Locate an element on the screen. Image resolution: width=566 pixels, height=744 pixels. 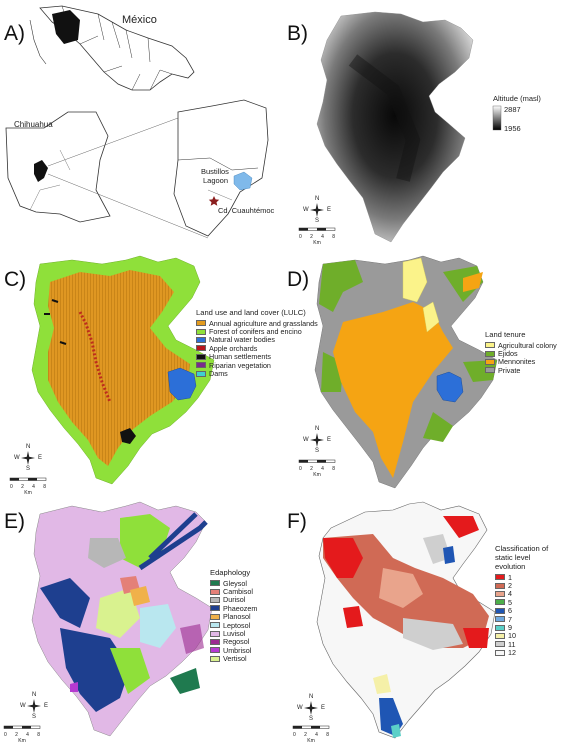
edaphology-legend-item: Umbrisol is located at coordinates (233, 650).